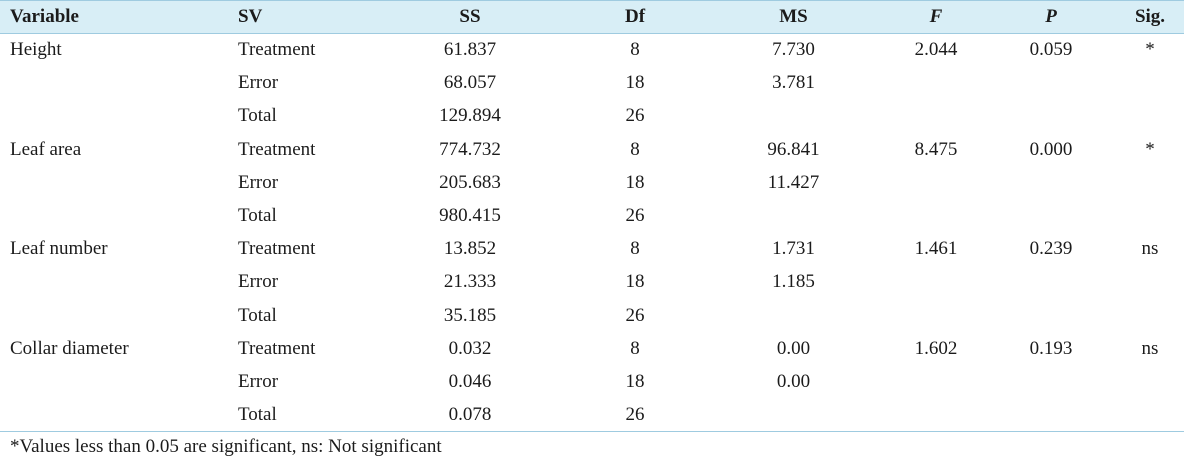  I want to click on header-p: P, so click(1051, 17).